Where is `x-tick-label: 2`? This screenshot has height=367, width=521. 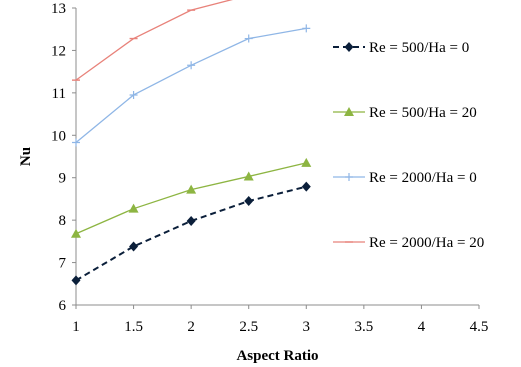 x-tick-label: 2 is located at coordinates (191, 327).